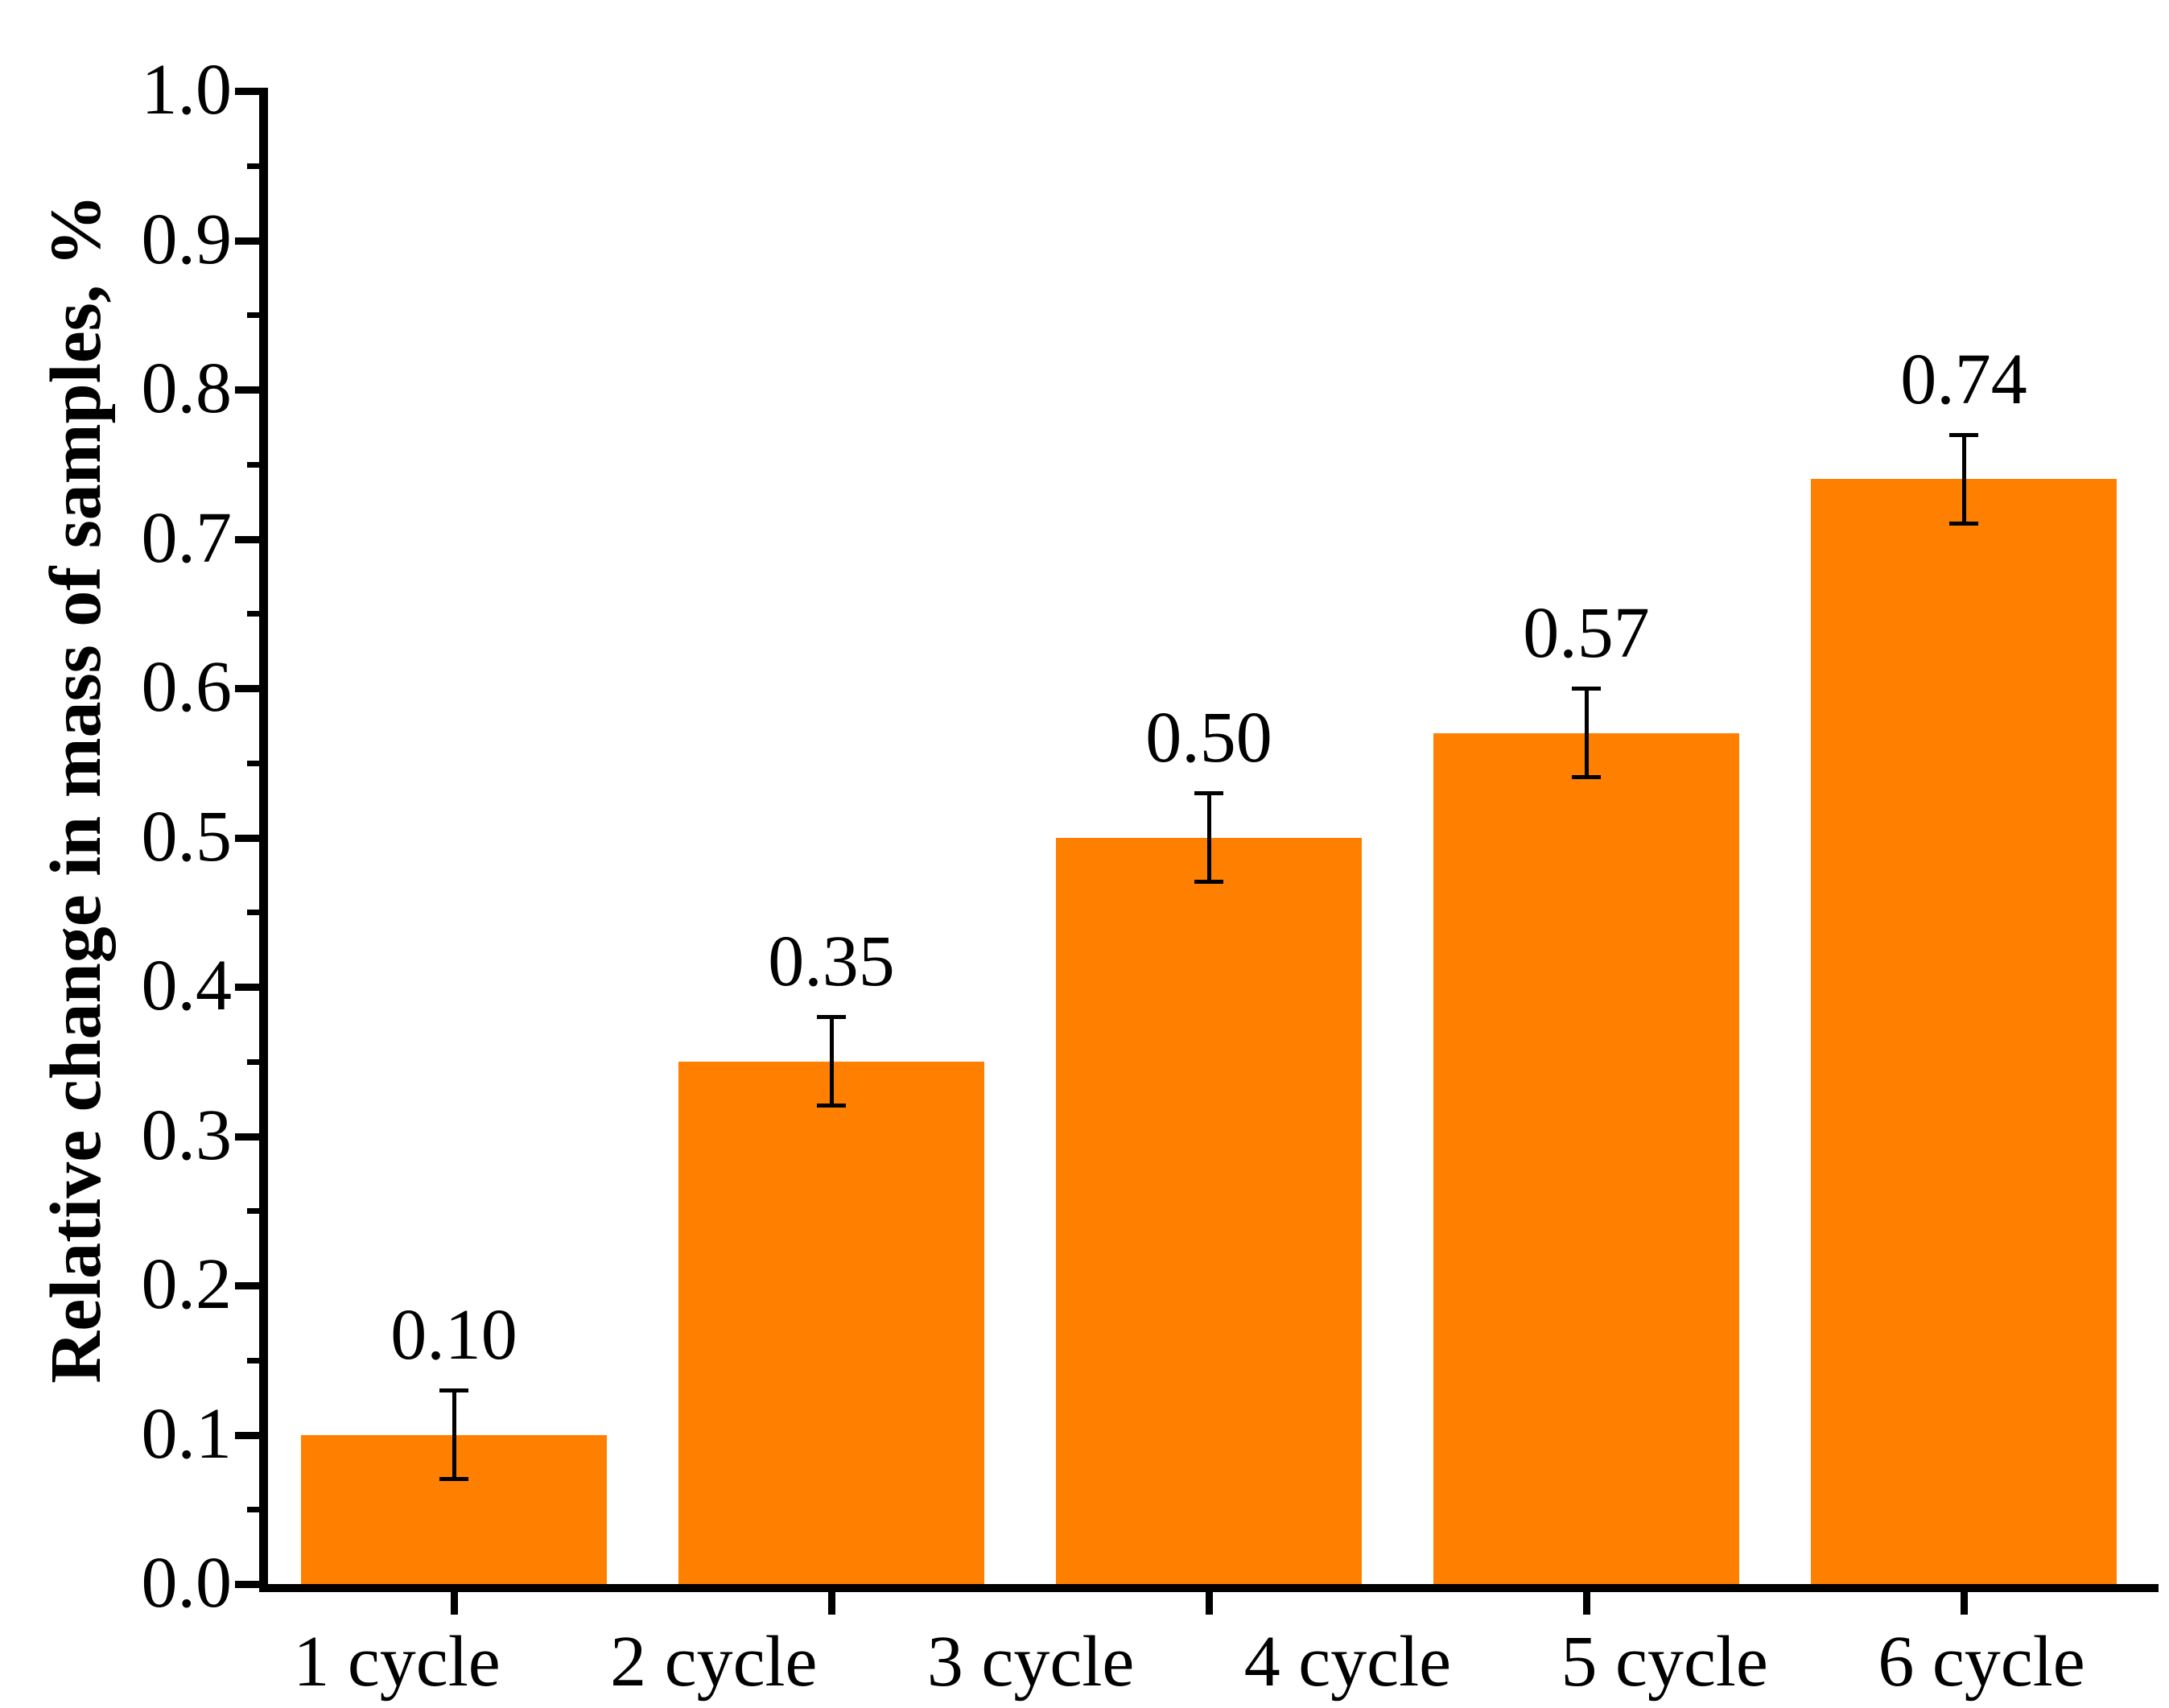 This screenshot has height=1708, width=2169. I want to click on bar-value-label: 0.35, so click(831, 962).